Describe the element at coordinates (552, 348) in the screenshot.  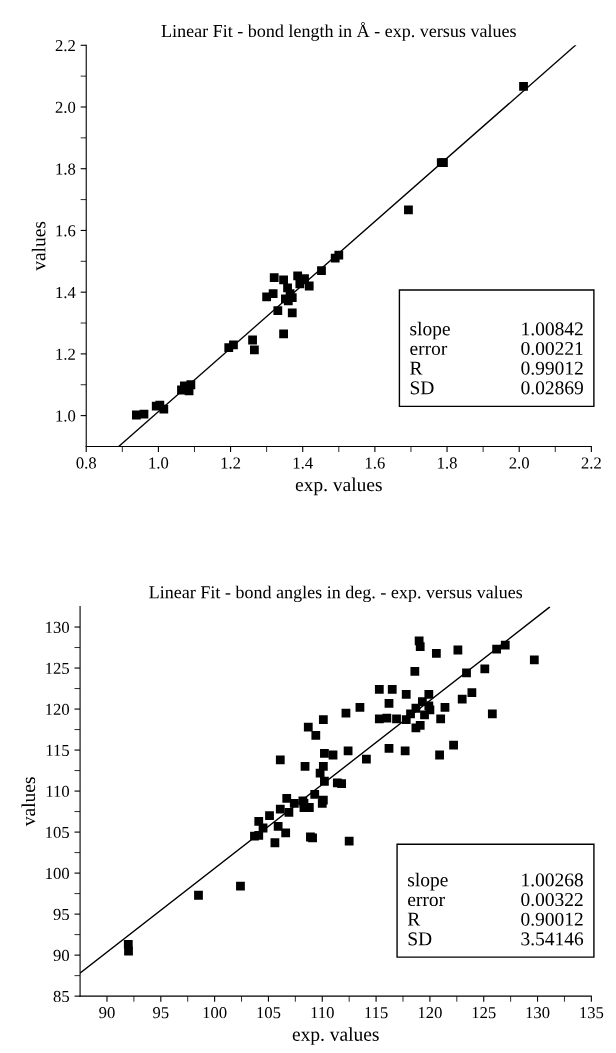
I see `annotation: 0.00221` at that location.